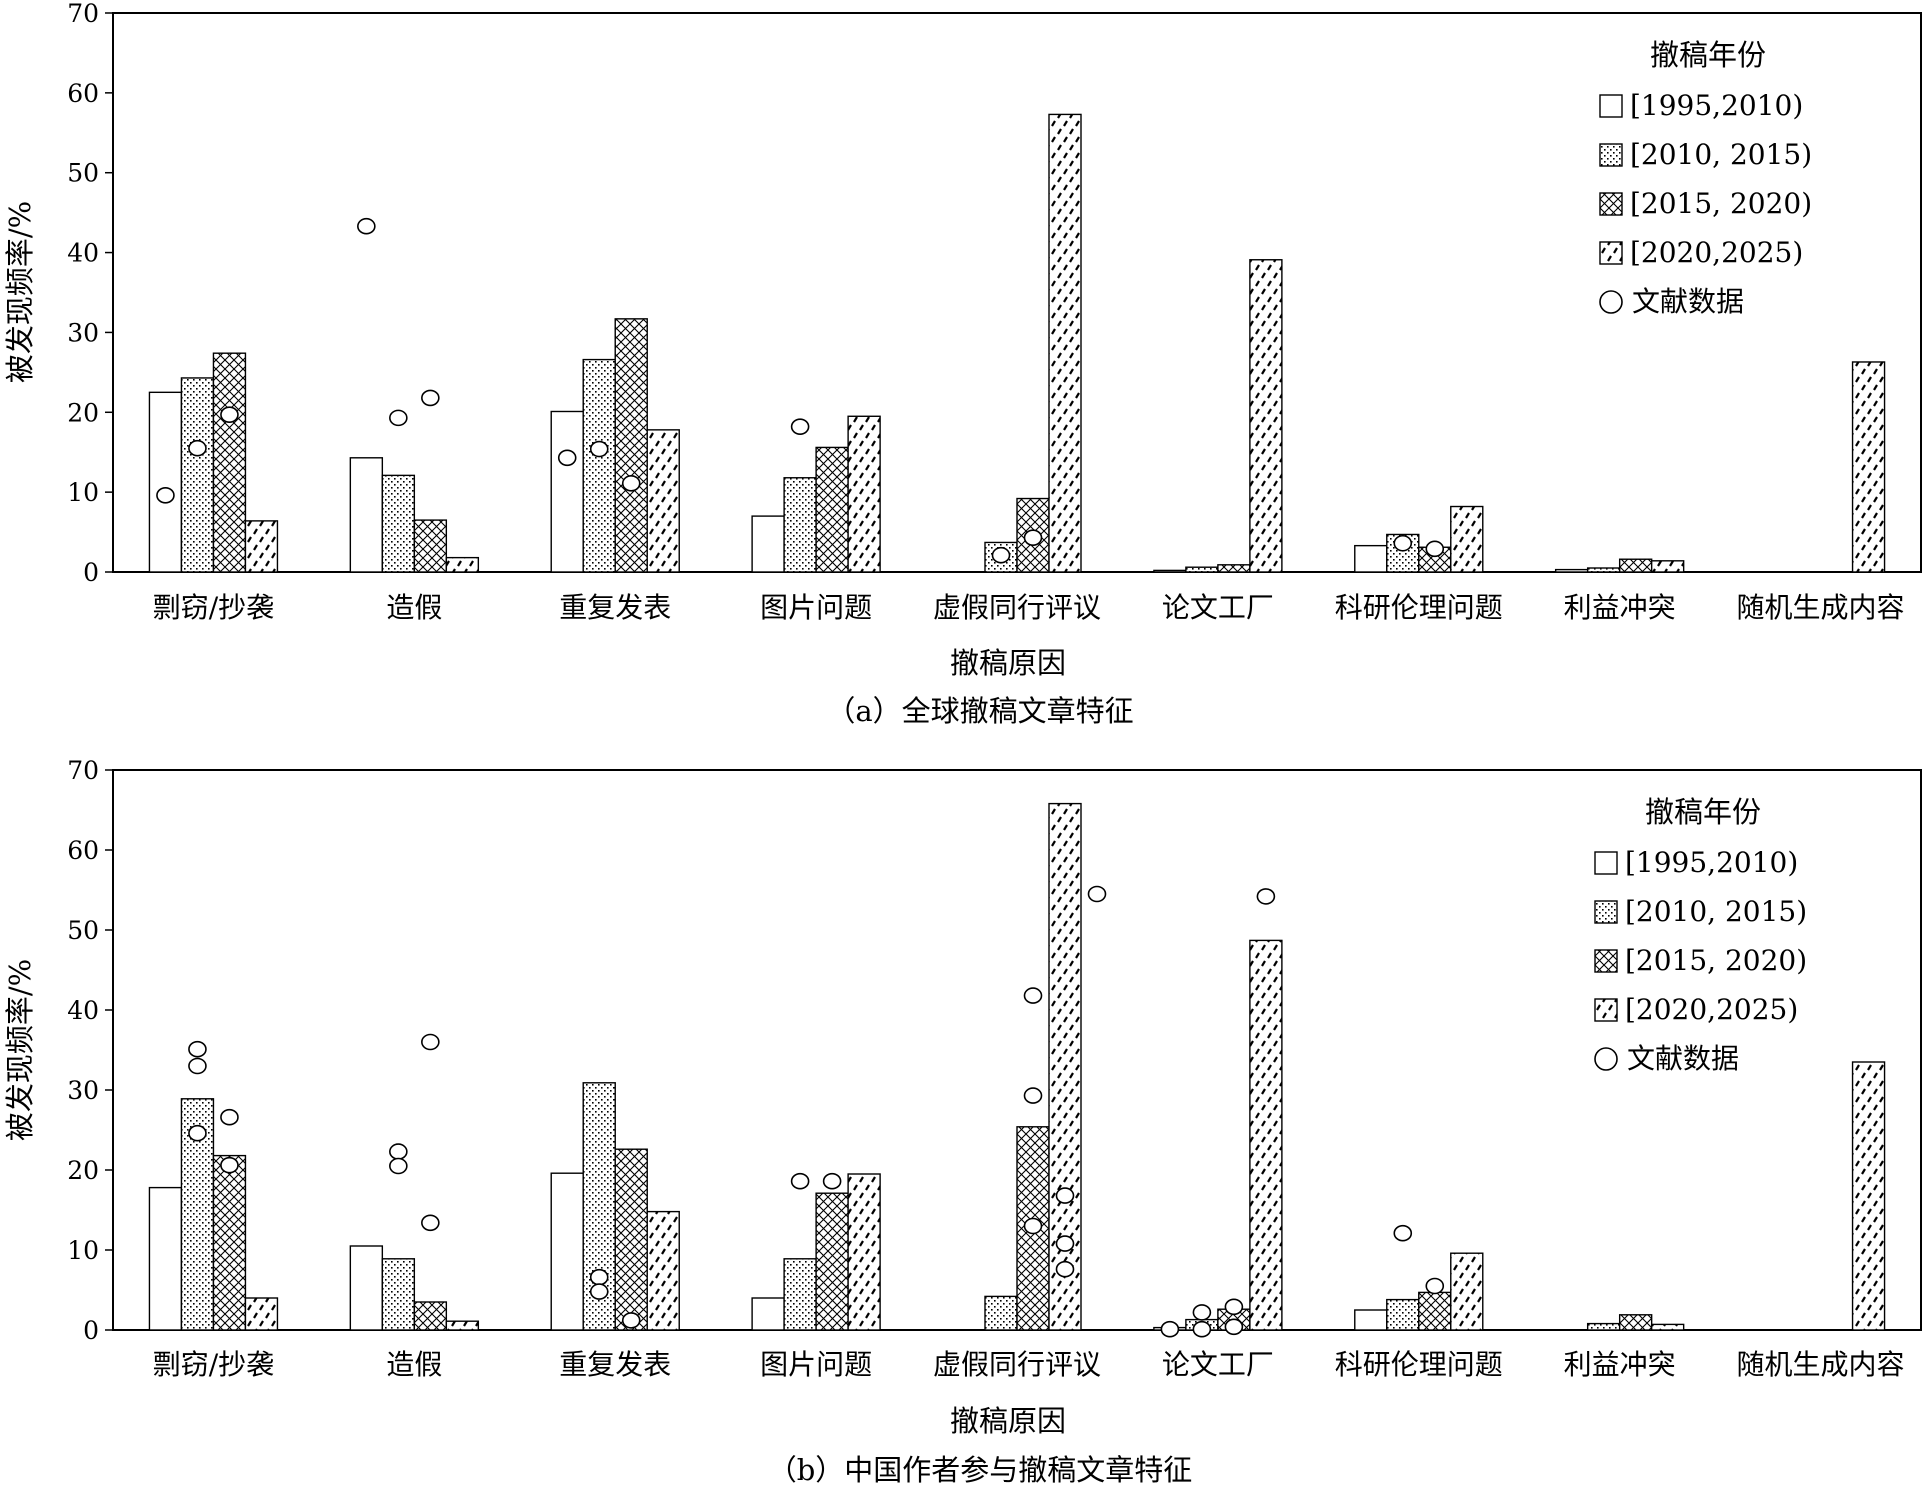 This screenshot has height=1499, width=1923. What do you see at coordinates (1611, 302) in the screenshot?
I see `legend-circle-marker` at bounding box center [1611, 302].